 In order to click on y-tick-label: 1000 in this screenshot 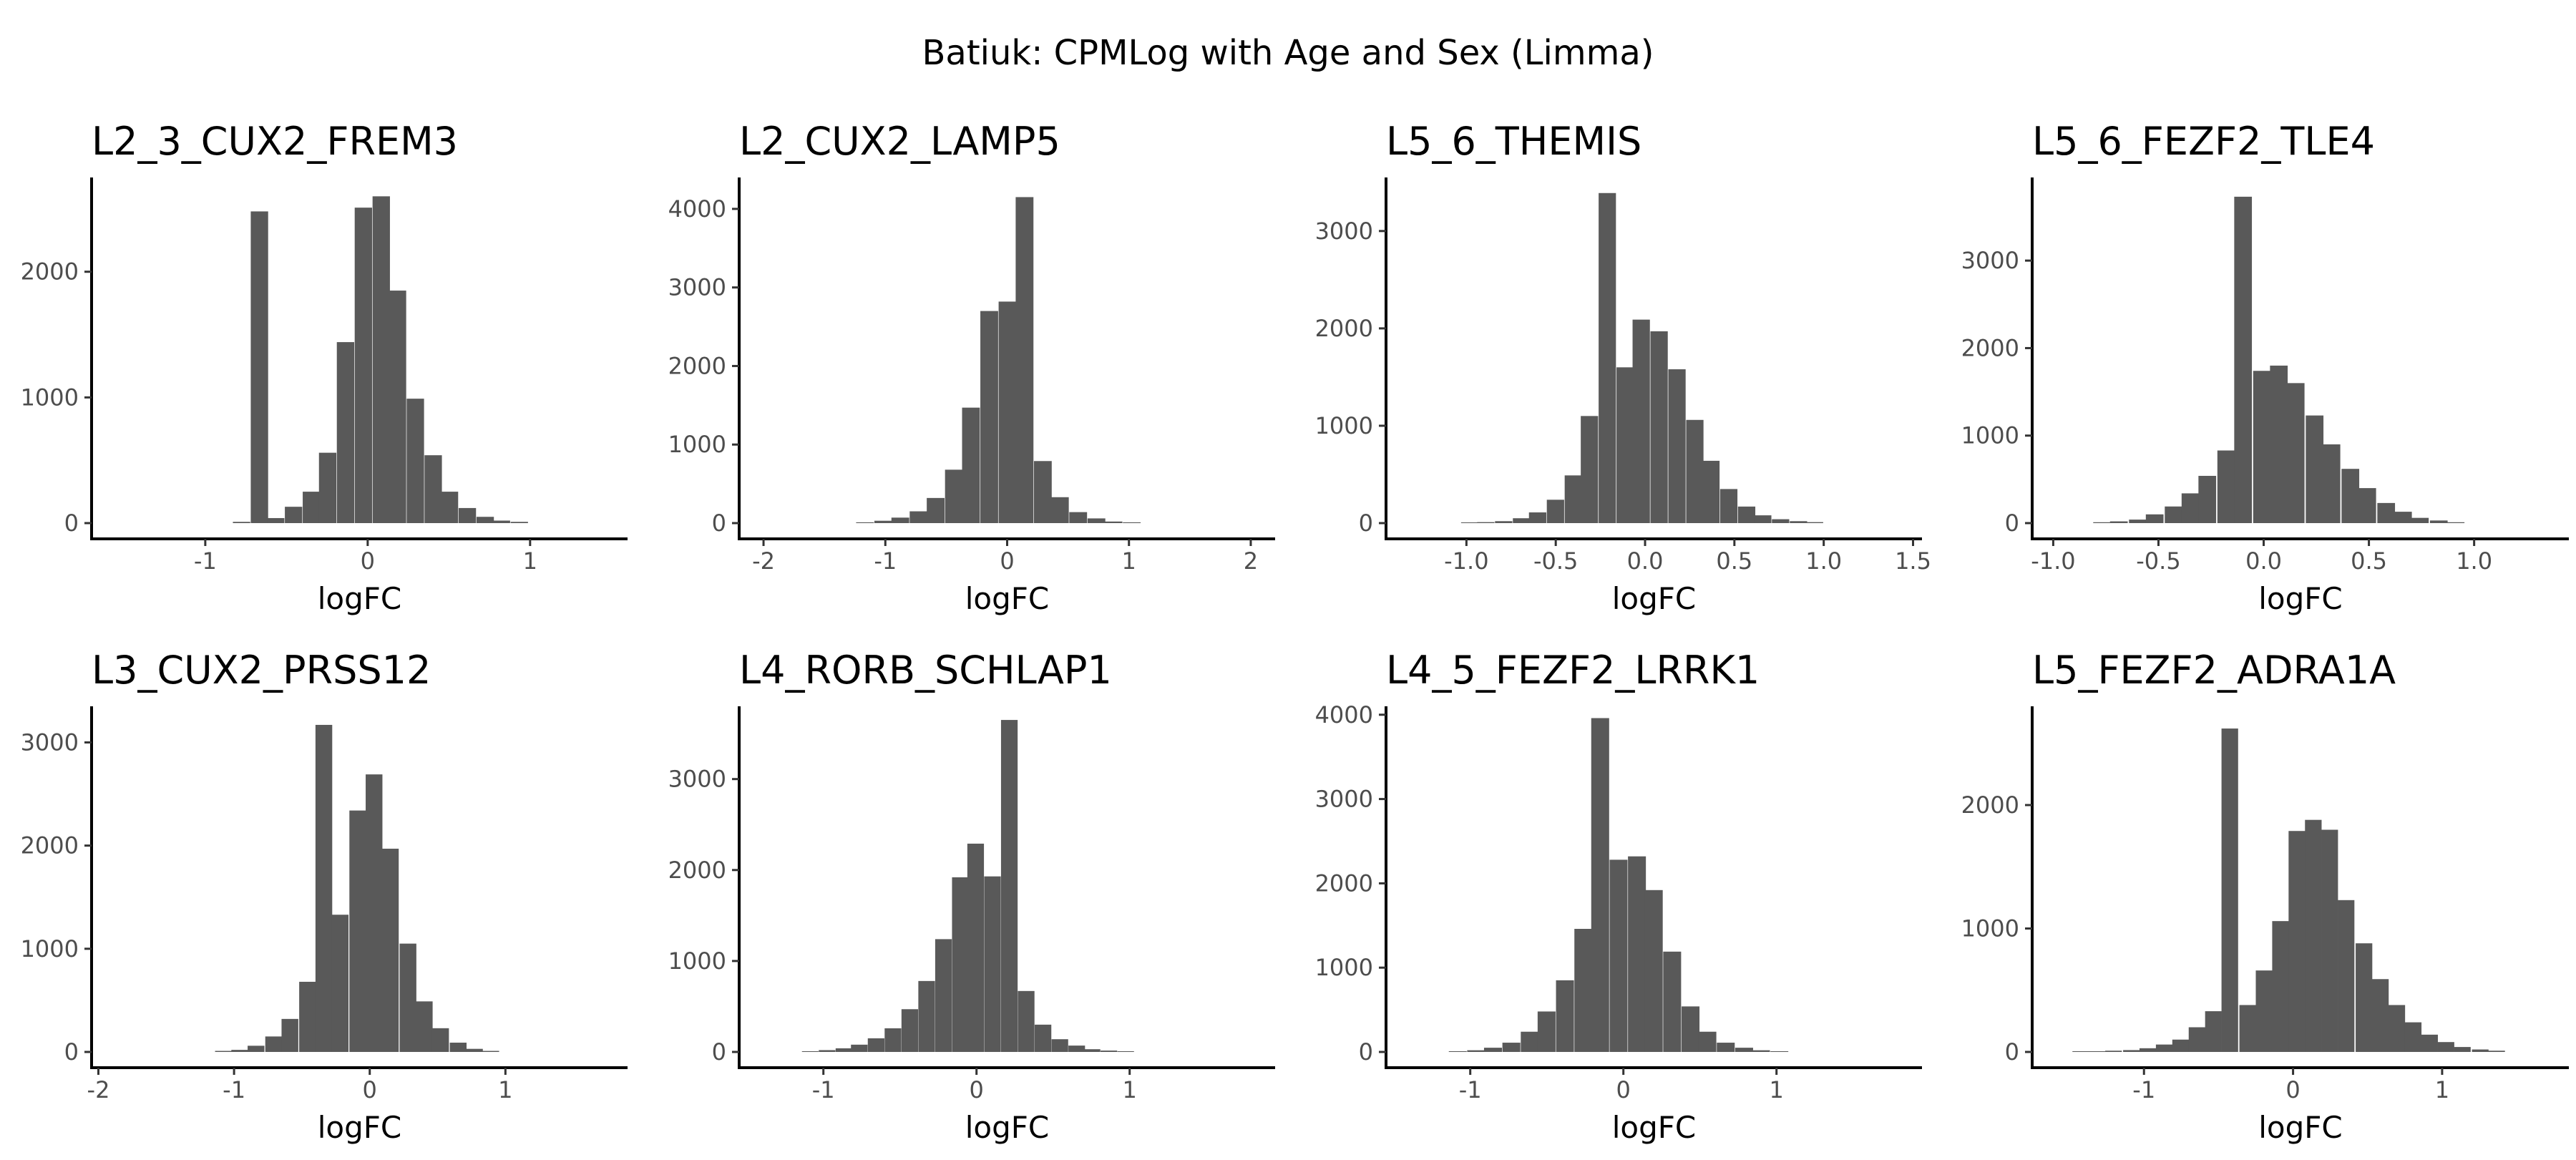, I will do `click(50, 948)`.